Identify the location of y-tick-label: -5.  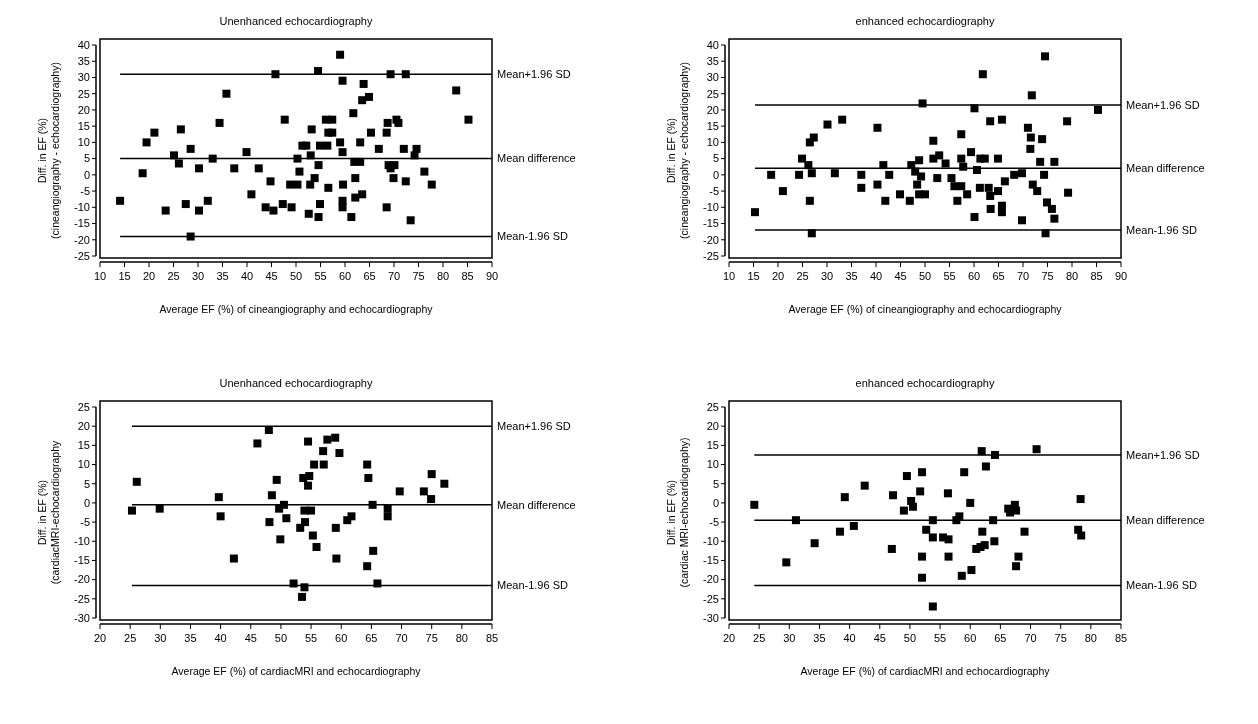
(714, 190).